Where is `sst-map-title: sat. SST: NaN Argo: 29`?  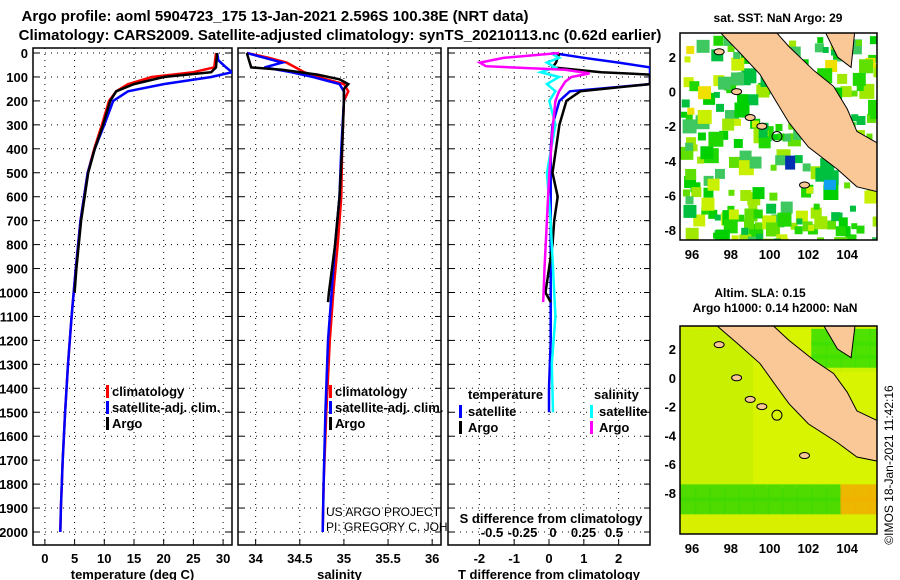 sst-map-title: sat. SST: NaN Argo: 29 is located at coordinates (778, 18).